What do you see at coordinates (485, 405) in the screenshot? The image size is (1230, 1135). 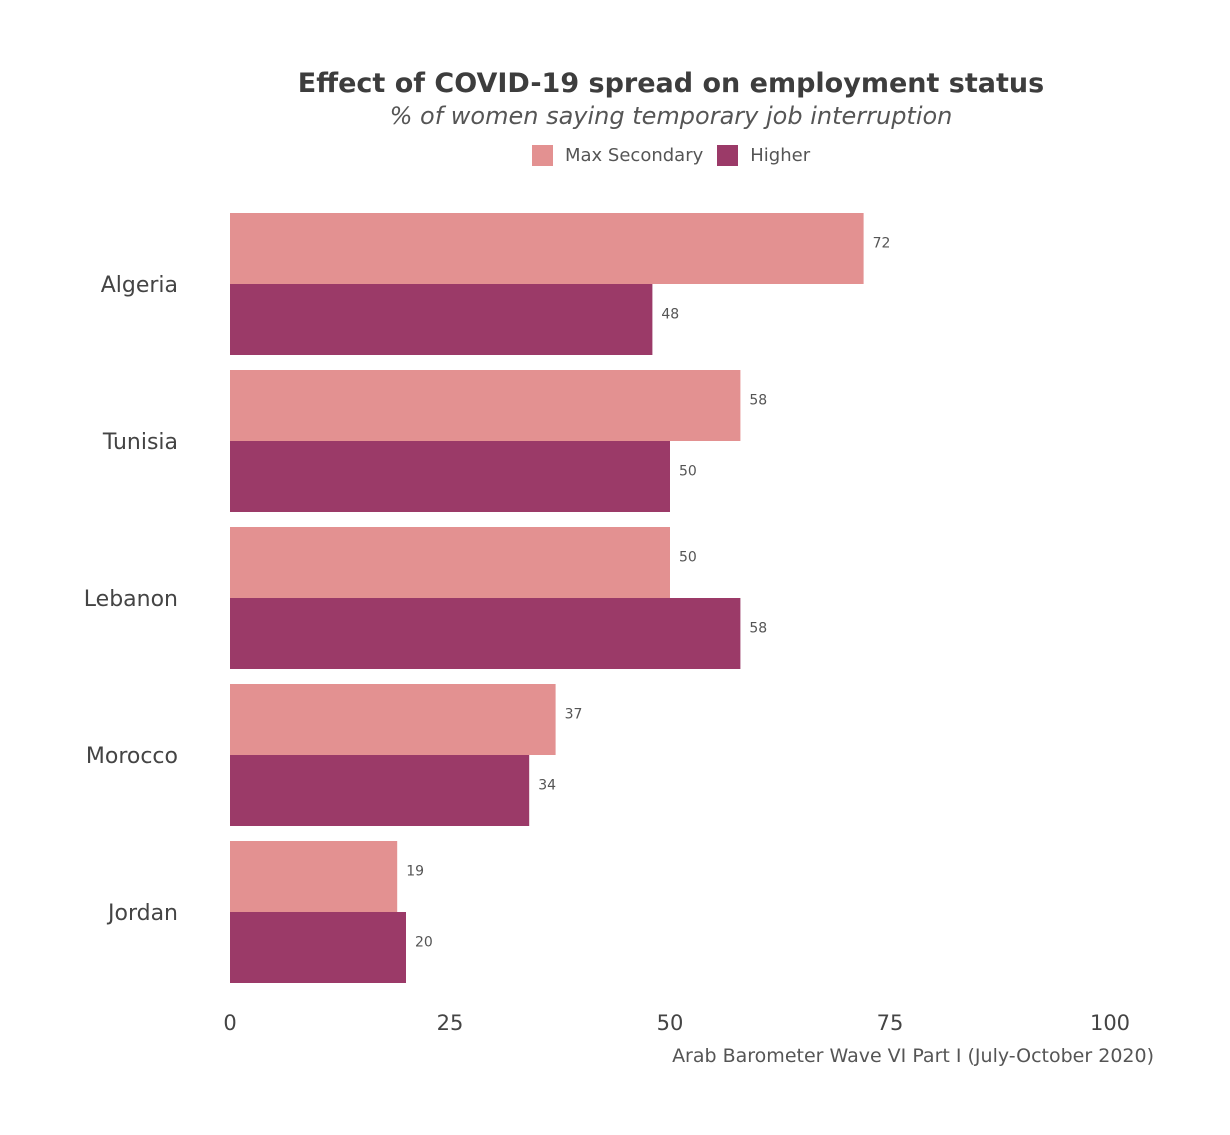 I see `bar-tunisia-max-secondary` at bounding box center [485, 405].